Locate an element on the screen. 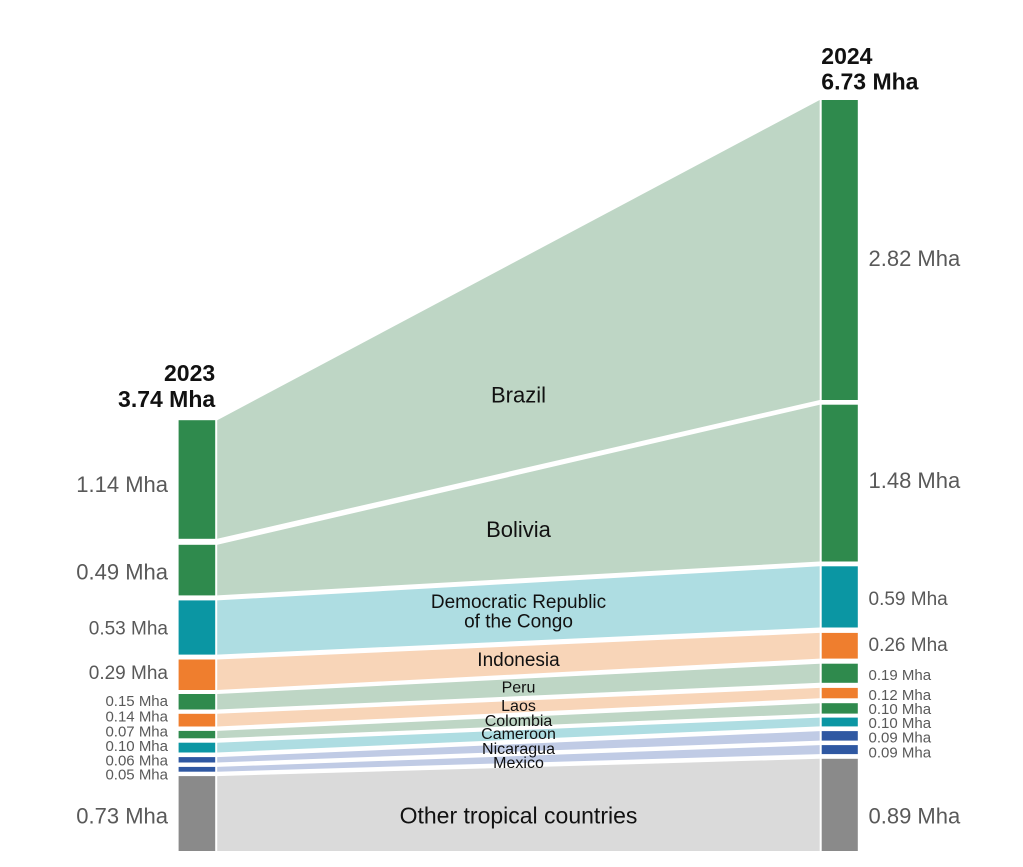  svg-text: 1.14 Mha is located at coordinates (122, 484).